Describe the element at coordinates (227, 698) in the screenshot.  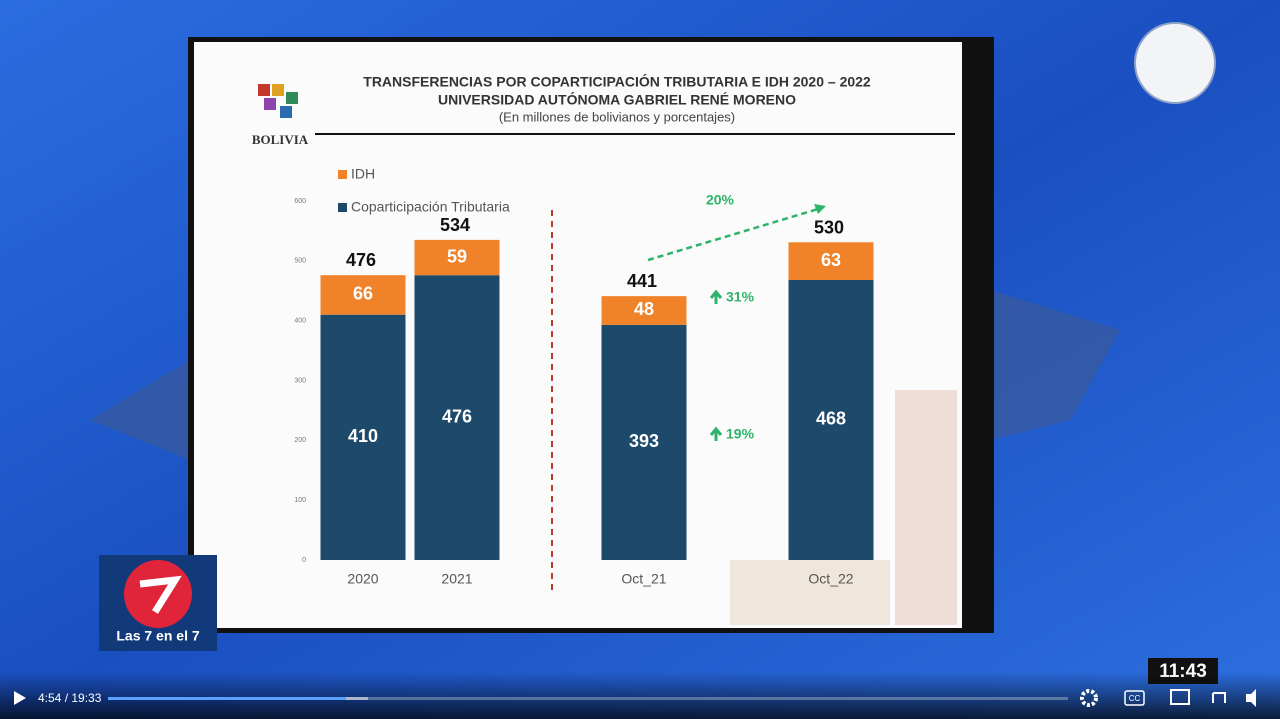
I see `progress-played` at that location.